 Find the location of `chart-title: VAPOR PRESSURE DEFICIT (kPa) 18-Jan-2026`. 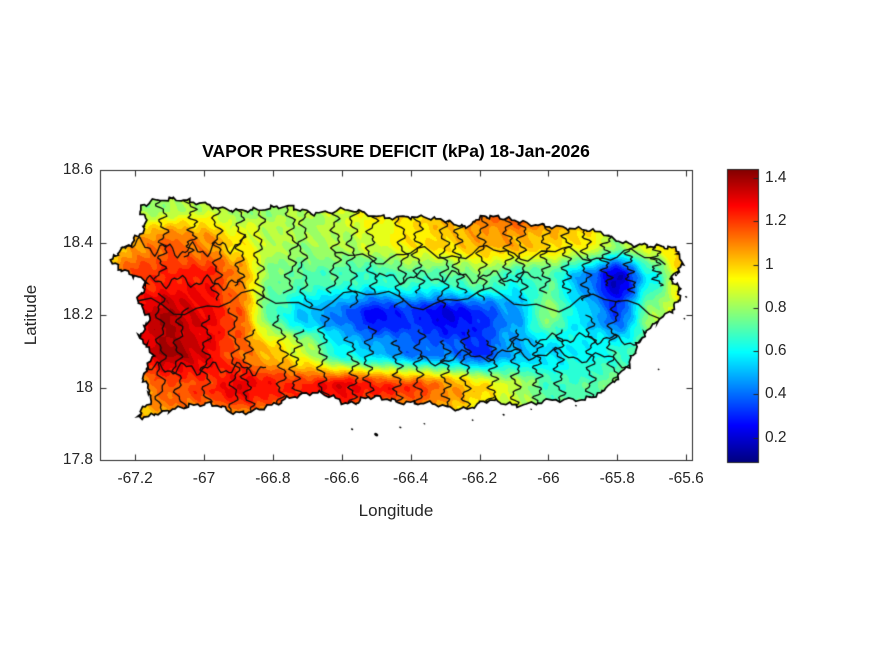

chart-title: VAPOR PRESSURE DEFICIT (kPa) 18-Jan-2026 is located at coordinates (396, 151).